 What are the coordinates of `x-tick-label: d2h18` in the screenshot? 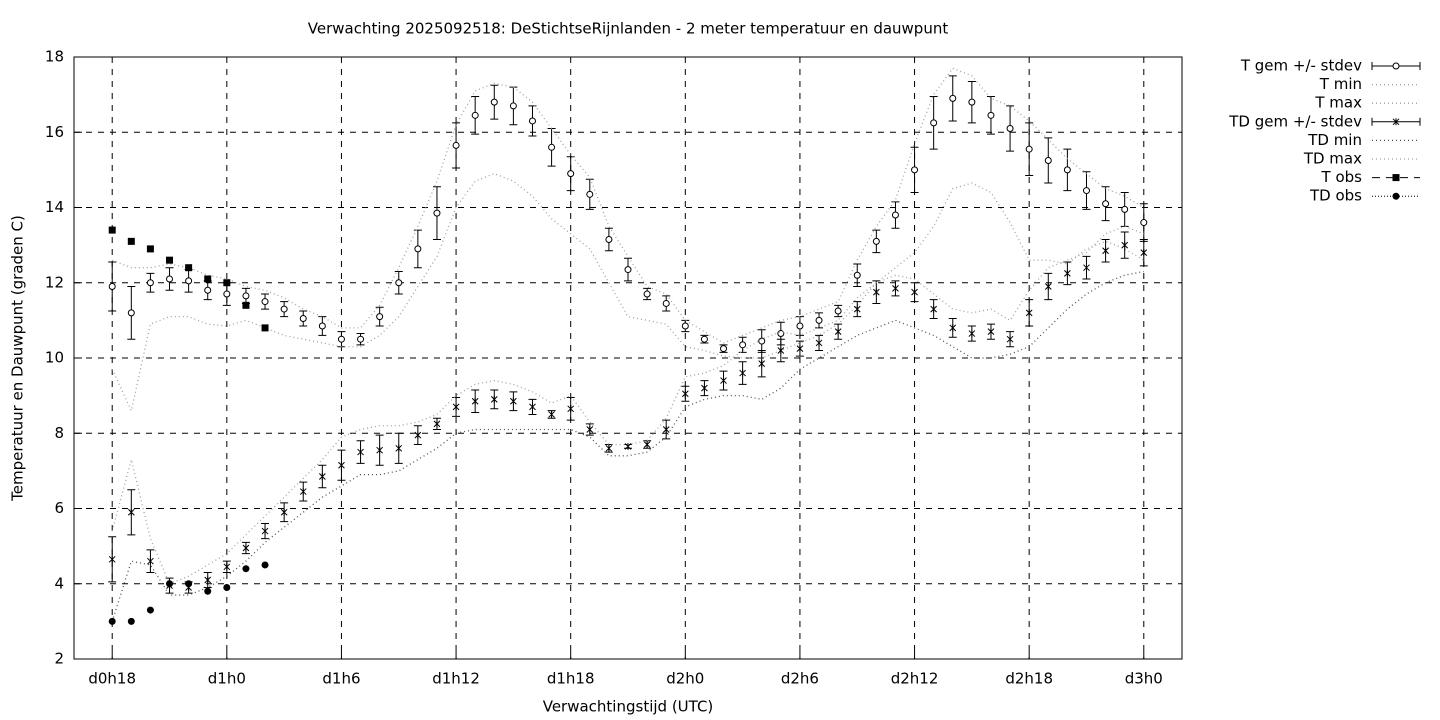 It's located at (1029, 679).